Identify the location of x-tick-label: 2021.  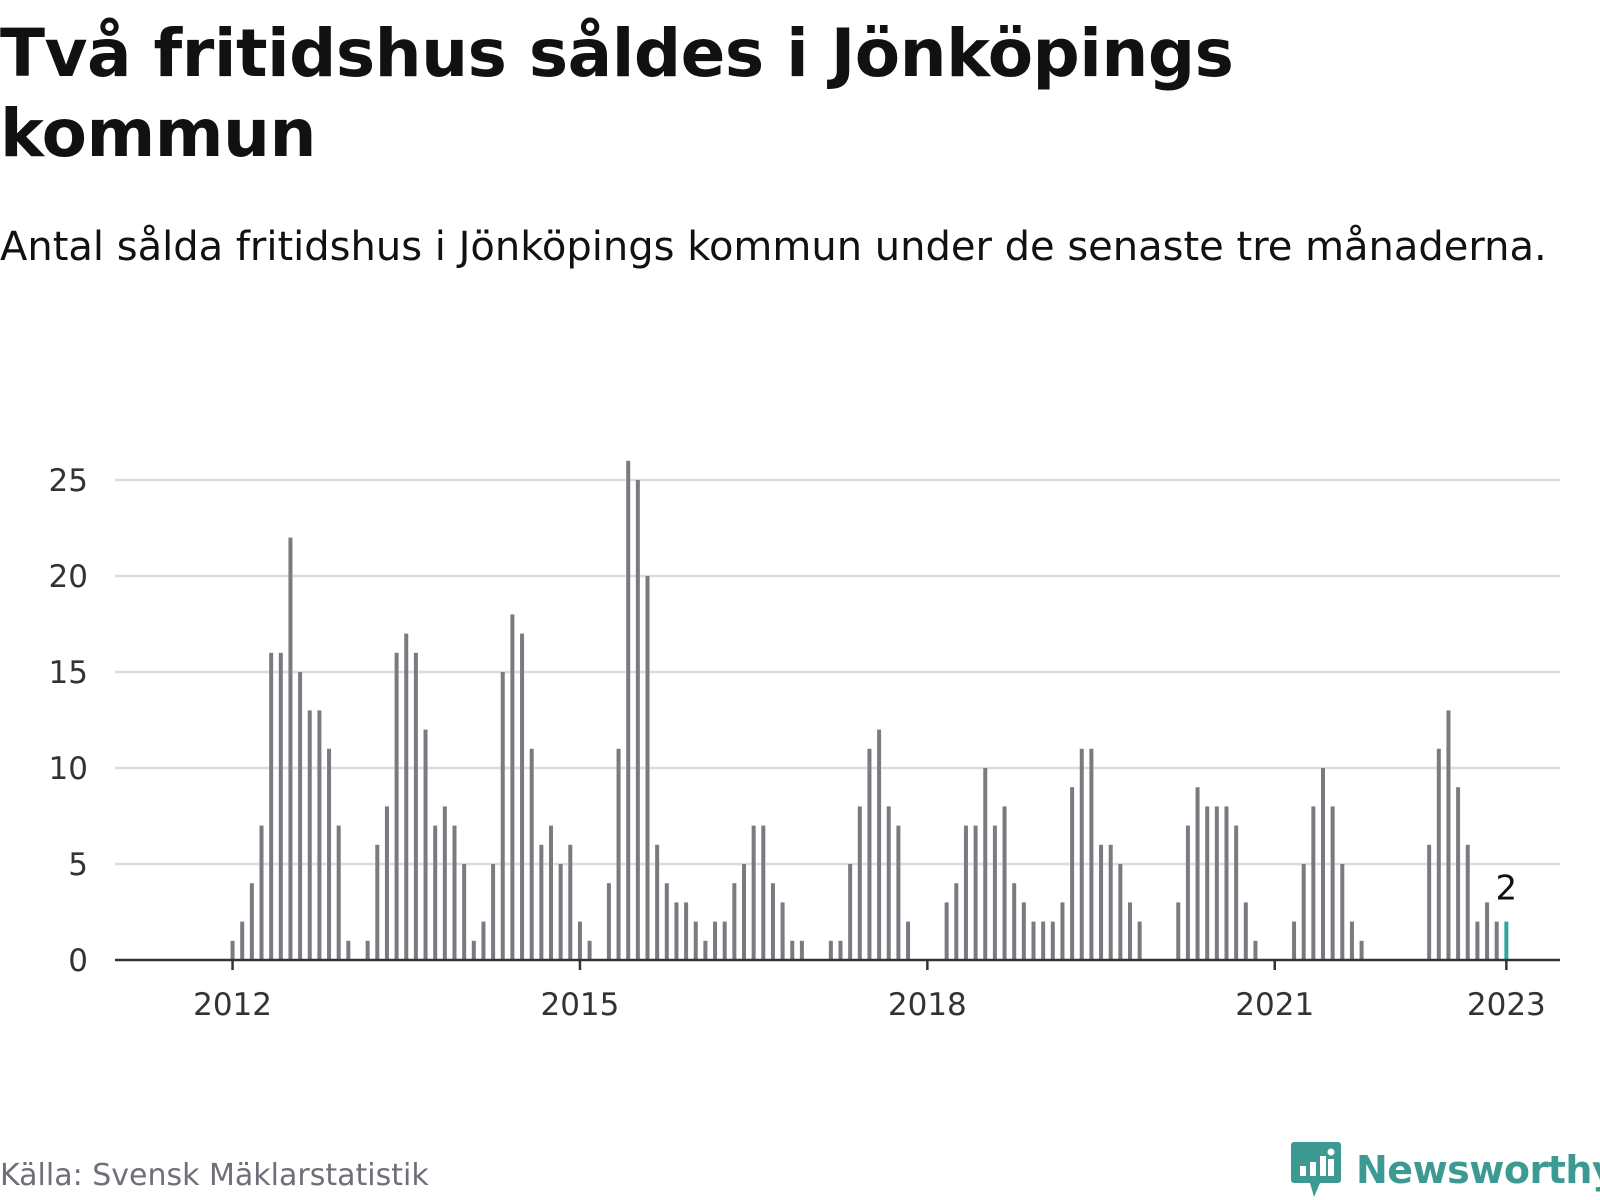
(1274, 1005).